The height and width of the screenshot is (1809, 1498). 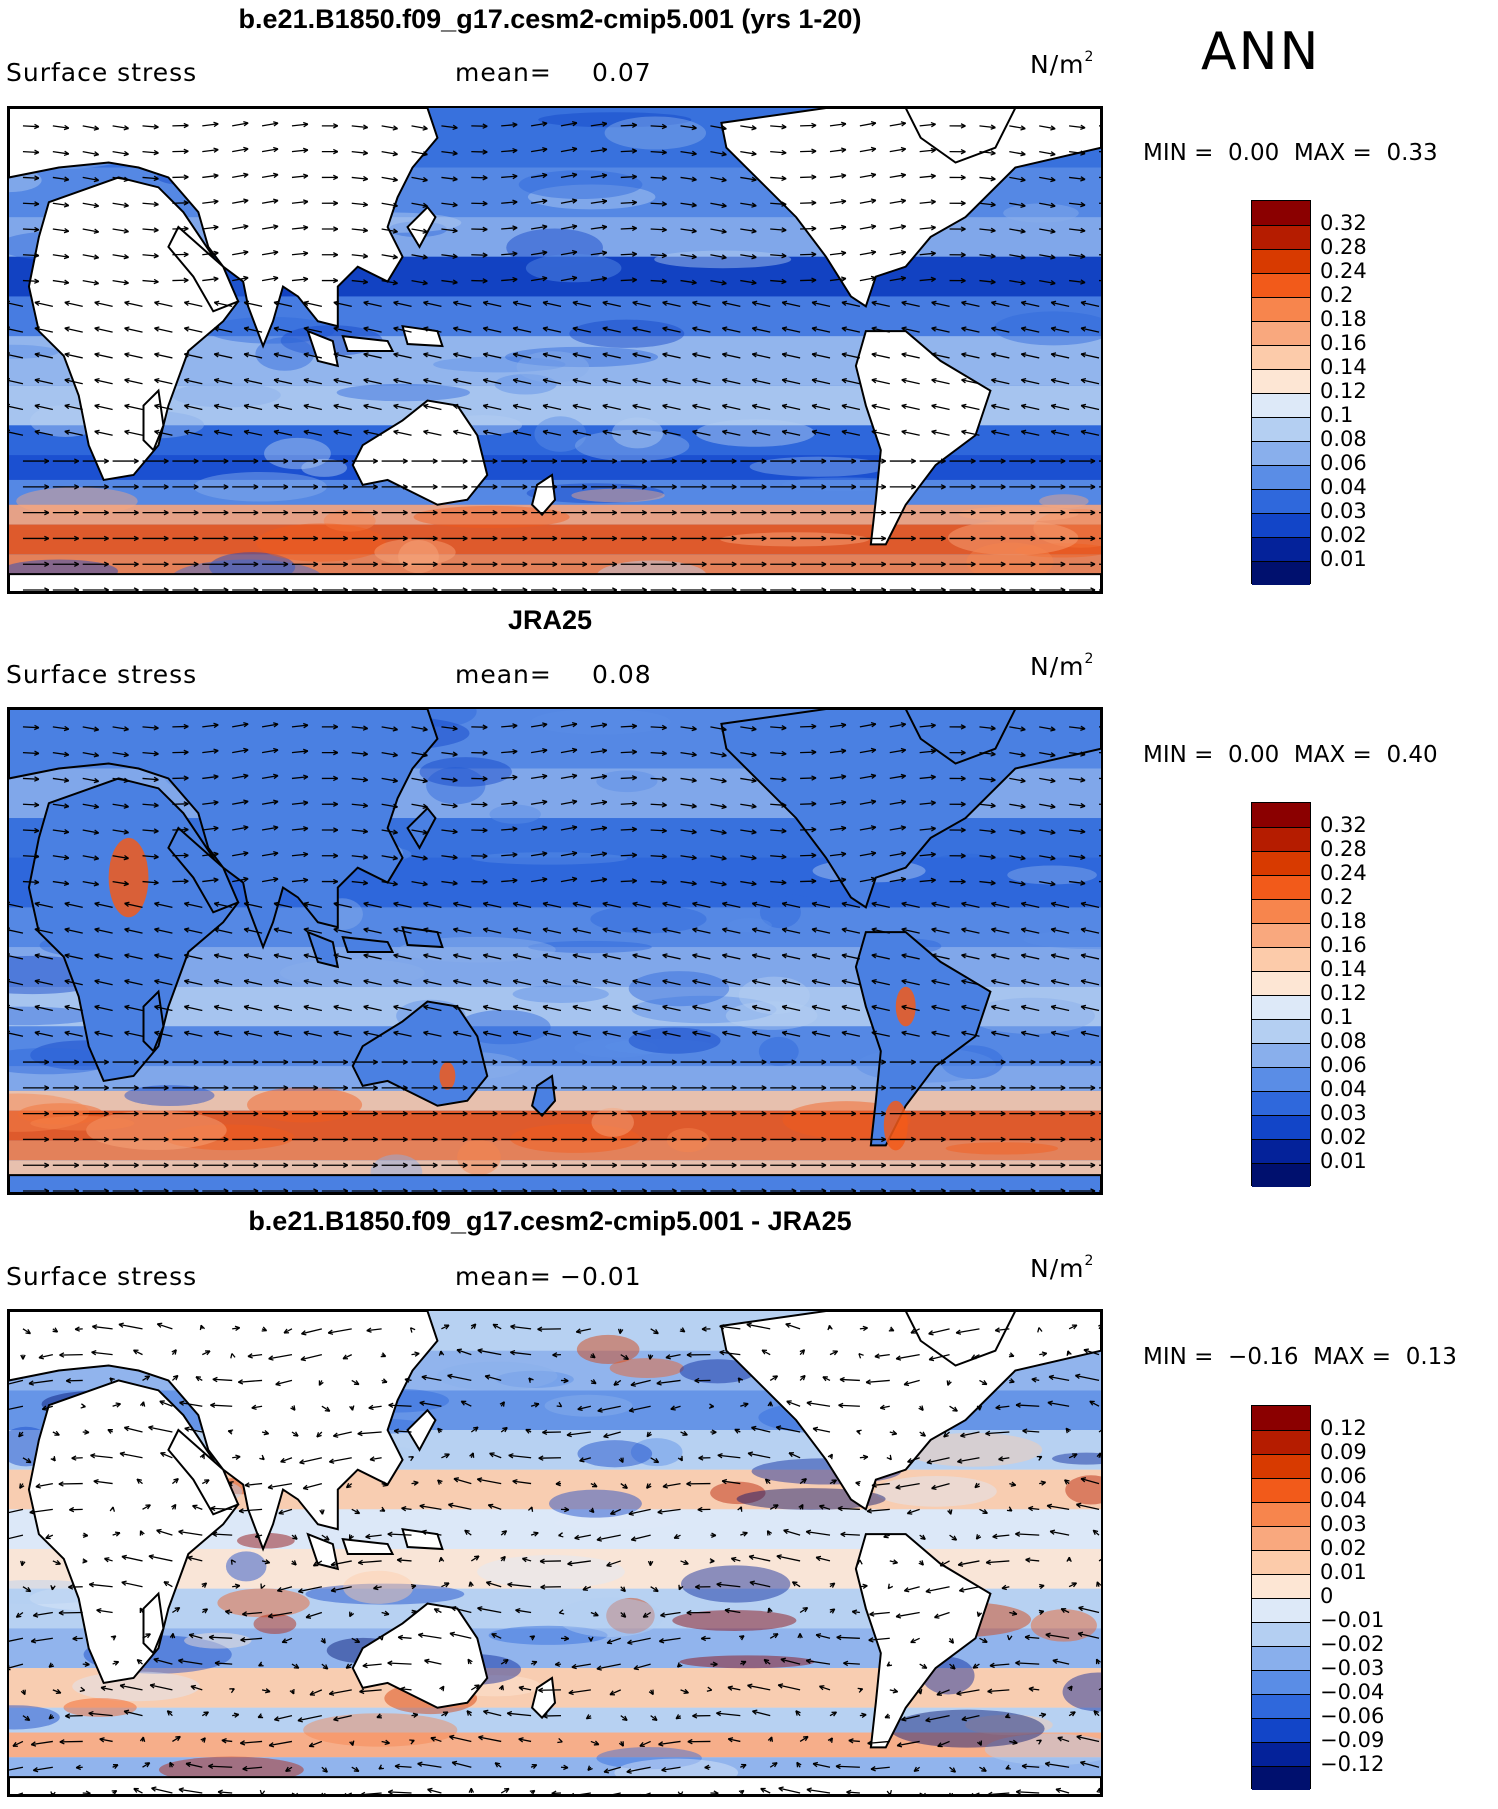 I want to click on panel-1-minmax: MIN = 0.00 MAX = 0.33, so click(x=1290, y=153).